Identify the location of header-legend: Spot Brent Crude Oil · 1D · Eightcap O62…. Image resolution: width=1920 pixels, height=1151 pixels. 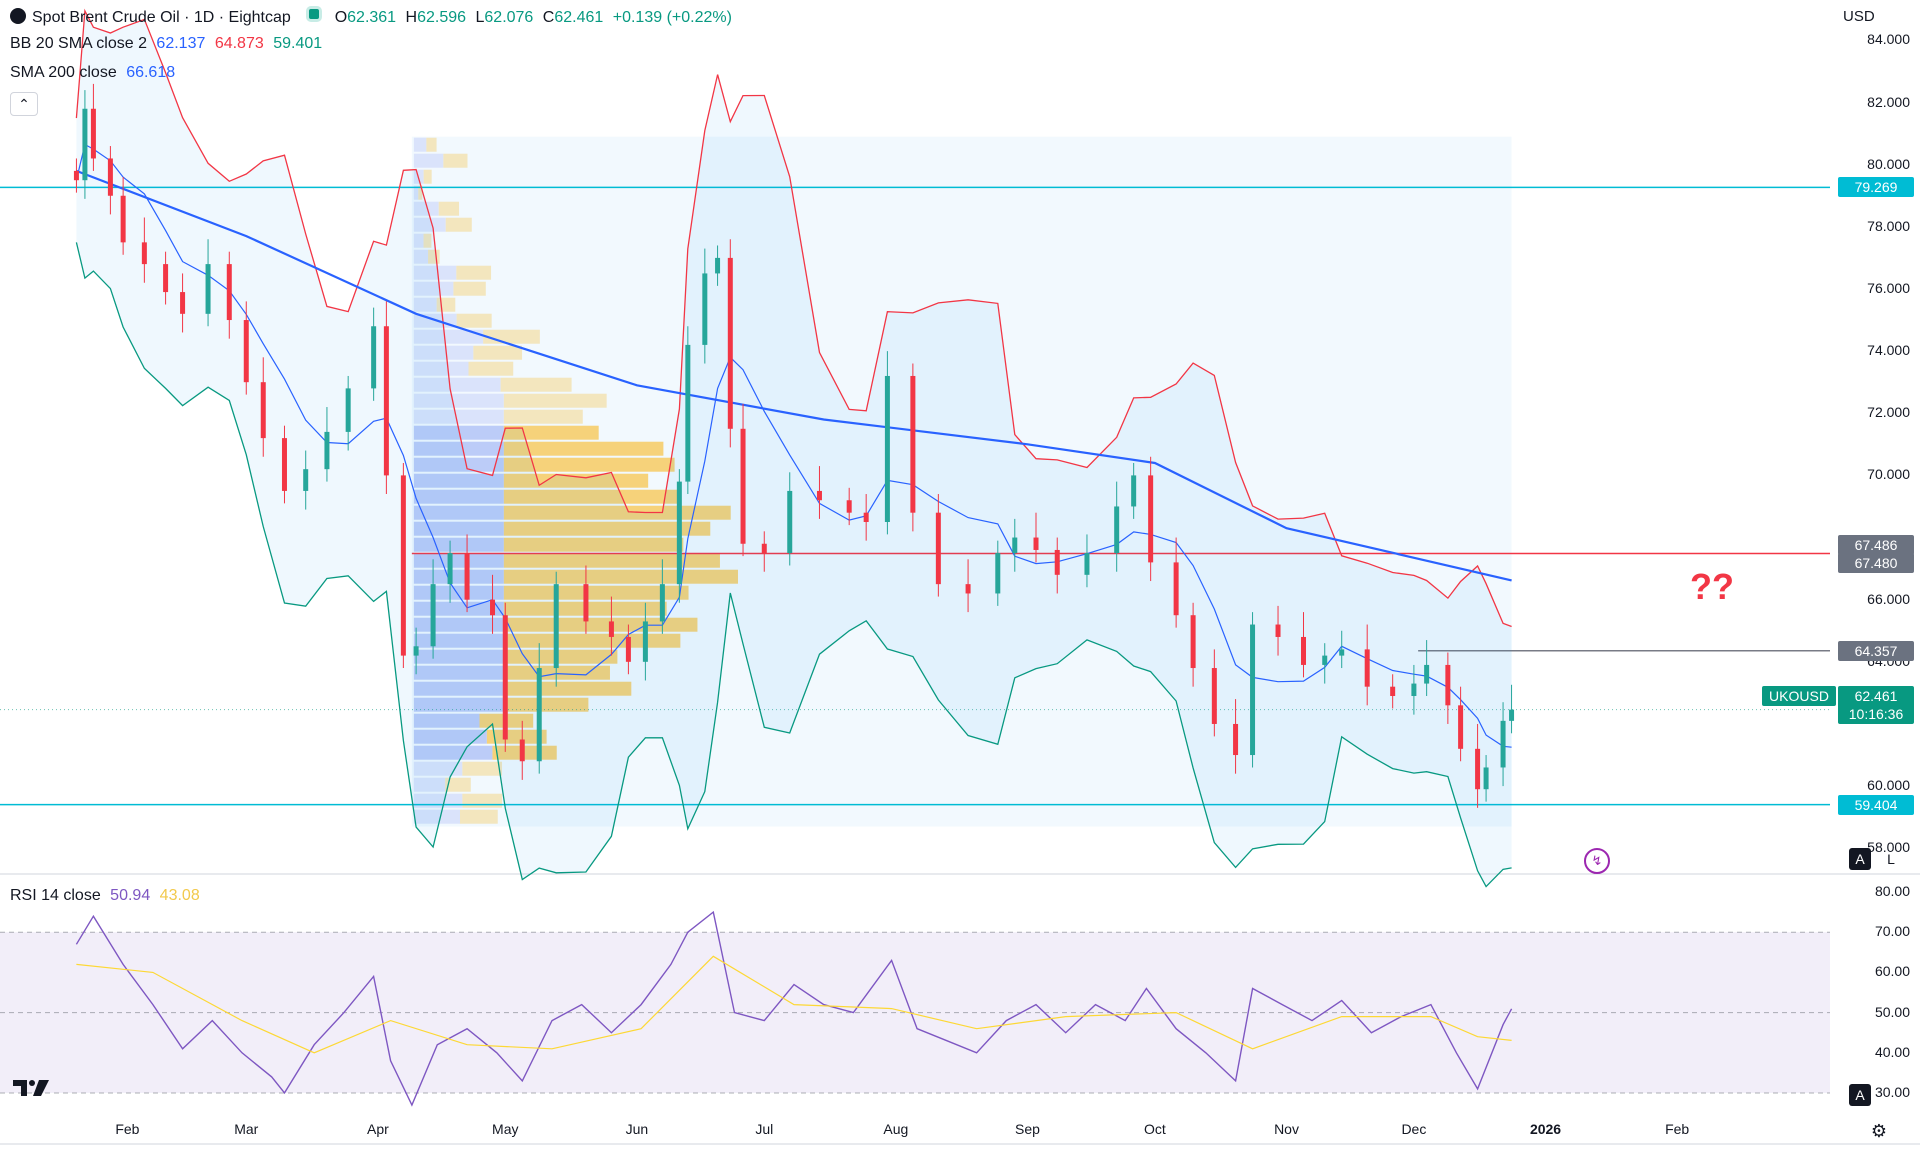
(373, 16).